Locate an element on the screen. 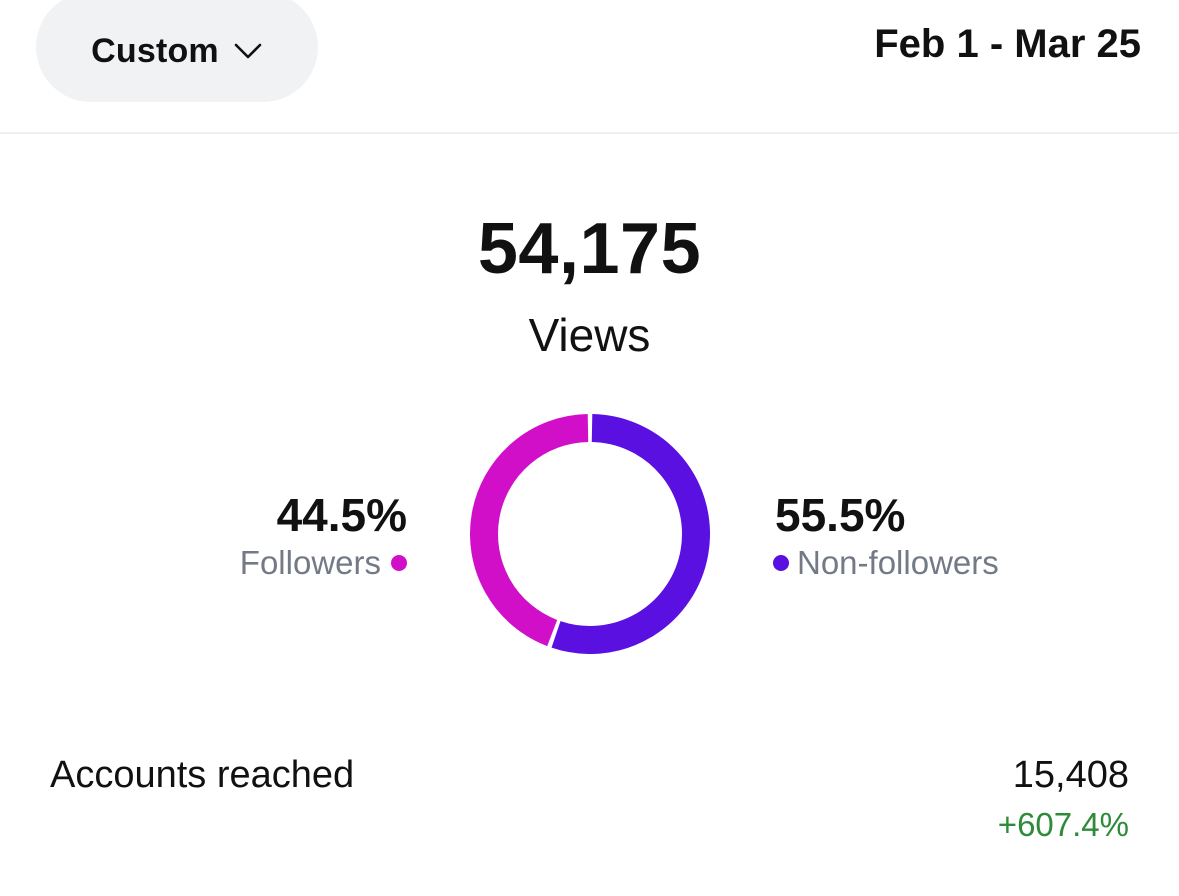  donut-segment-non-followers is located at coordinates (630, 534).